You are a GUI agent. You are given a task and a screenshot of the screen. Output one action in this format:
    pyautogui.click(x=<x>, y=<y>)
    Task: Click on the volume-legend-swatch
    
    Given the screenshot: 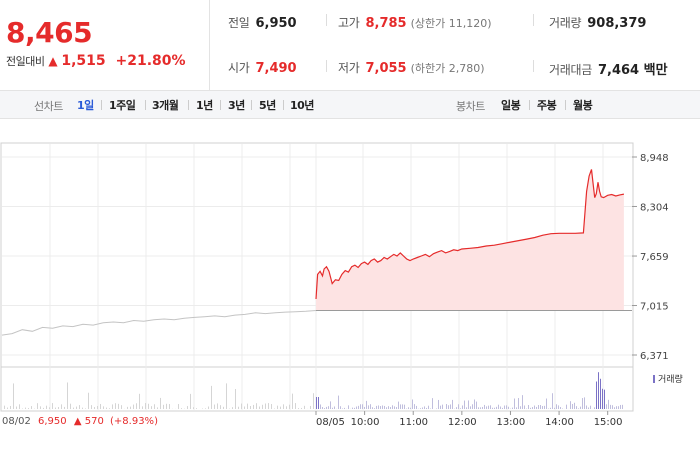 What is the action you would take?
    pyautogui.click(x=654, y=379)
    